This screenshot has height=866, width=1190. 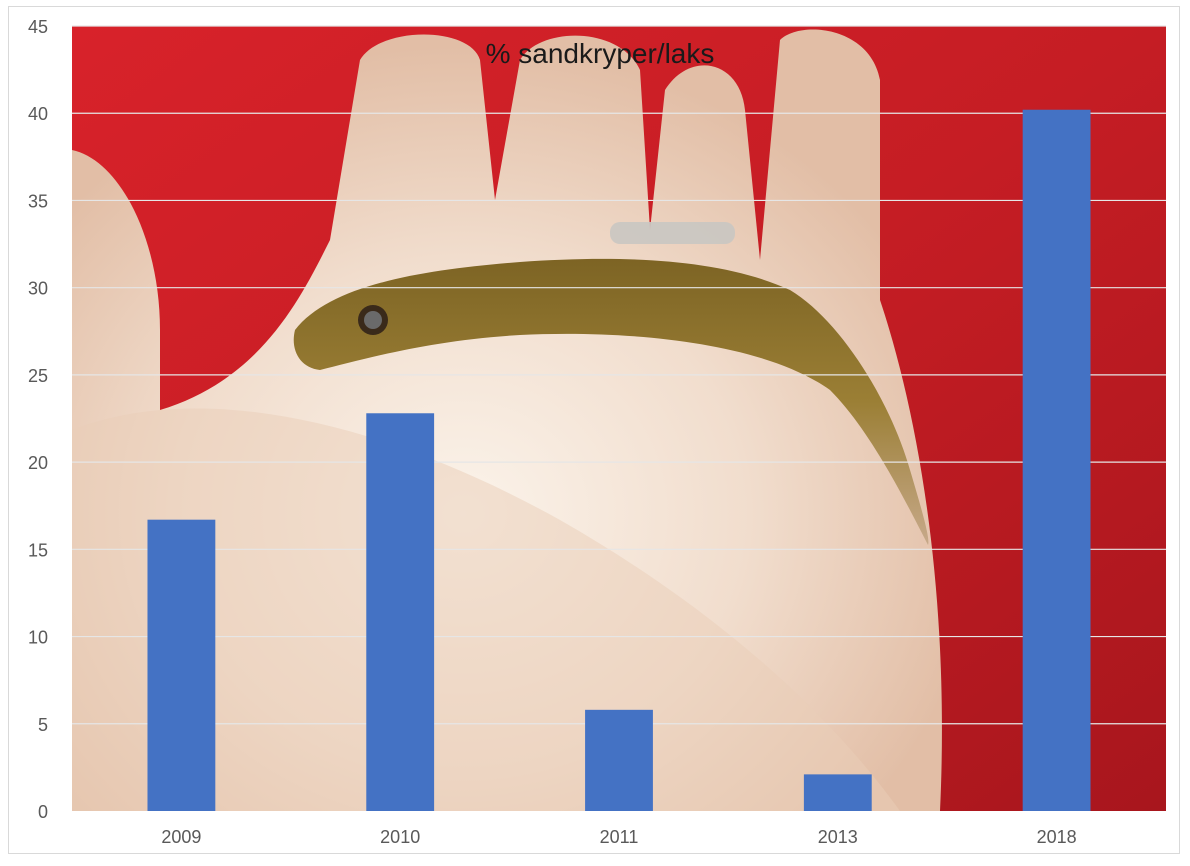 I want to click on y-tick-label: 40, so click(x=38, y=114).